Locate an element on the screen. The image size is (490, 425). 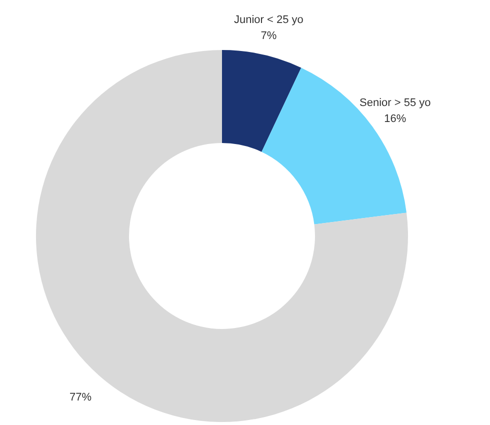
data-label: 77% is located at coordinates (80, 398).